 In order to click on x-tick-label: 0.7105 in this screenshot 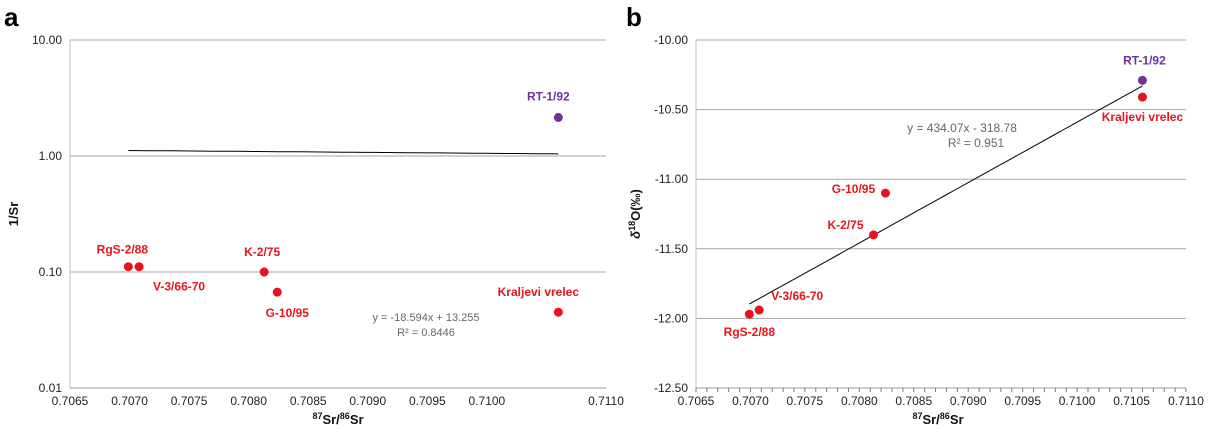, I will do `click(1131, 401)`.